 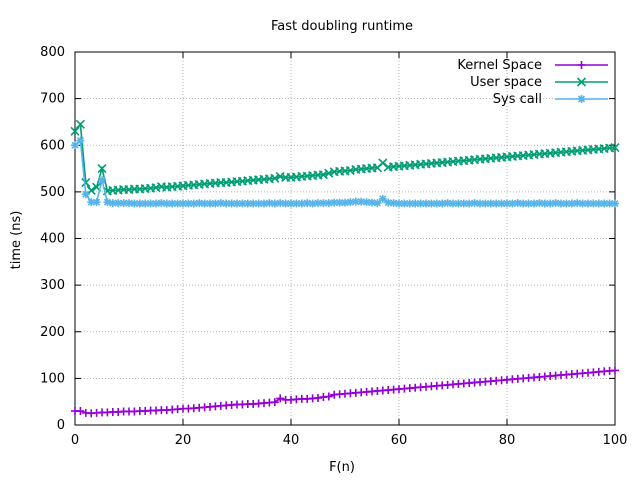 I want to click on x-tick-label: 0, so click(x=75, y=440).